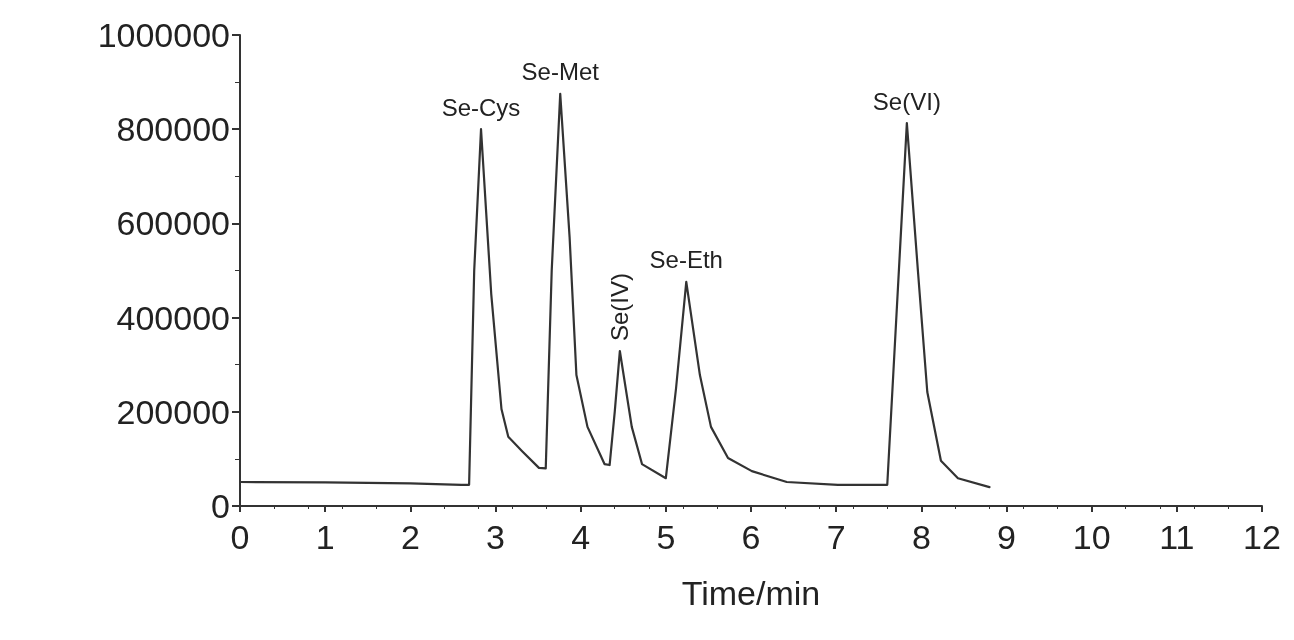 This screenshot has width=1294, height=640. Describe the element at coordinates (1006, 537) in the screenshot. I see `x-tick-label: 9` at that location.